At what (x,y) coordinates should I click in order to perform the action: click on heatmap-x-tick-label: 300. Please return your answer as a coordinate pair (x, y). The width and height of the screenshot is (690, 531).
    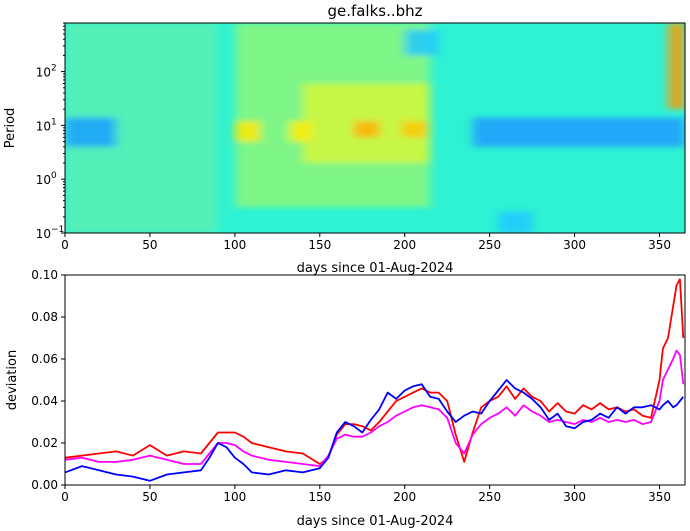
    Looking at the image, I should click on (574, 245).